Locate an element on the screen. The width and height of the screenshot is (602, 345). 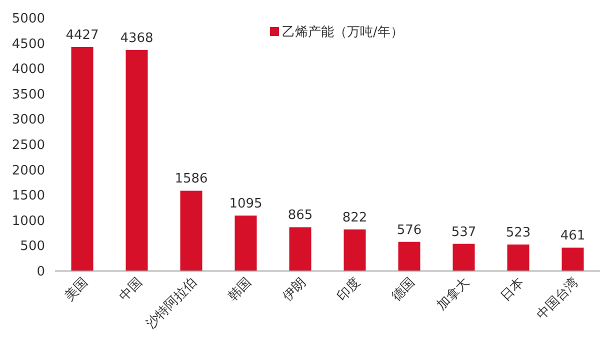
x-tick-label: 沙特阿拉伯 is located at coordinates (172, 303).